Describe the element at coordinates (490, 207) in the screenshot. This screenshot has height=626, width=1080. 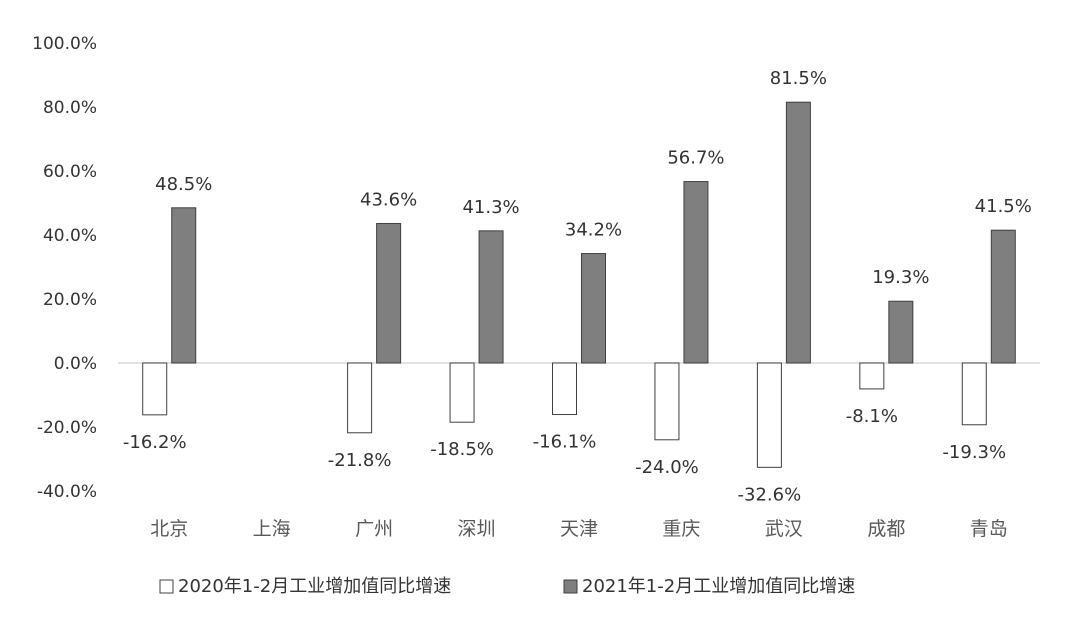
I see `data-label-2021: 41.3%` at that location.